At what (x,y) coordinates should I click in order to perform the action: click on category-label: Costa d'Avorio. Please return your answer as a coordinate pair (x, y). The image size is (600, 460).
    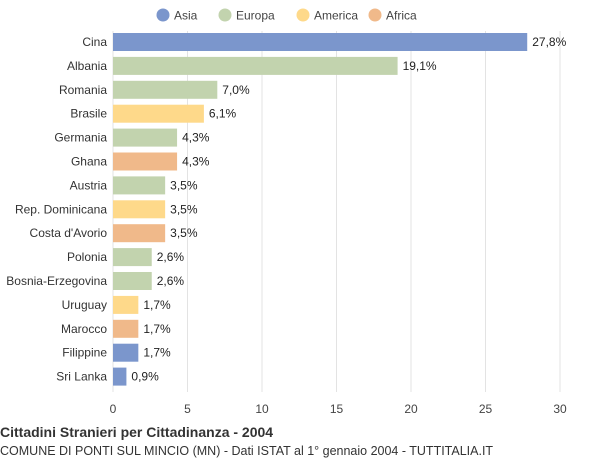
    Looking at the image, I should click on (69, 233).